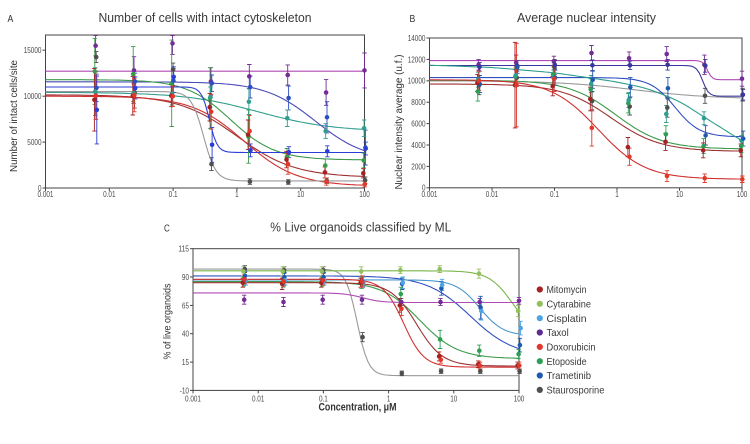  Describe the element at coordinates (571, 348) in the screenshot. I see `svg-text: Doxorubicin` at that location.